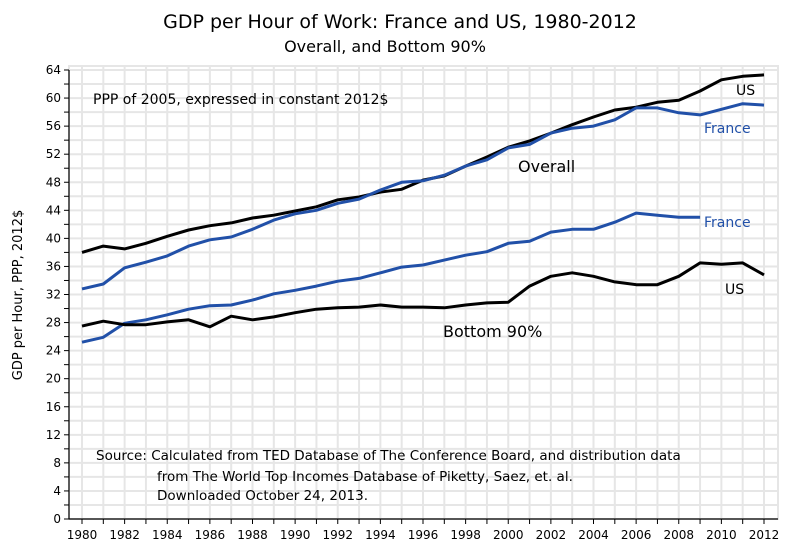 The height and width of the screenshot is (550, 800). Describe the element at coordinates (53, 98) in the screenshot. I see `y-tick-label: 60` at that location.